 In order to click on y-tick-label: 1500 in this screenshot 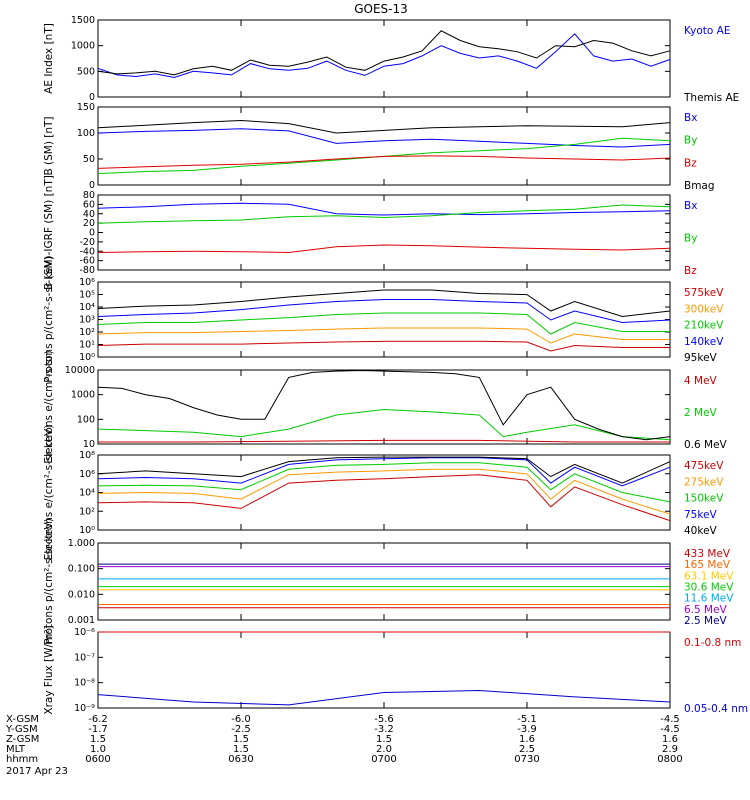, I will do `click(83, 20)`.